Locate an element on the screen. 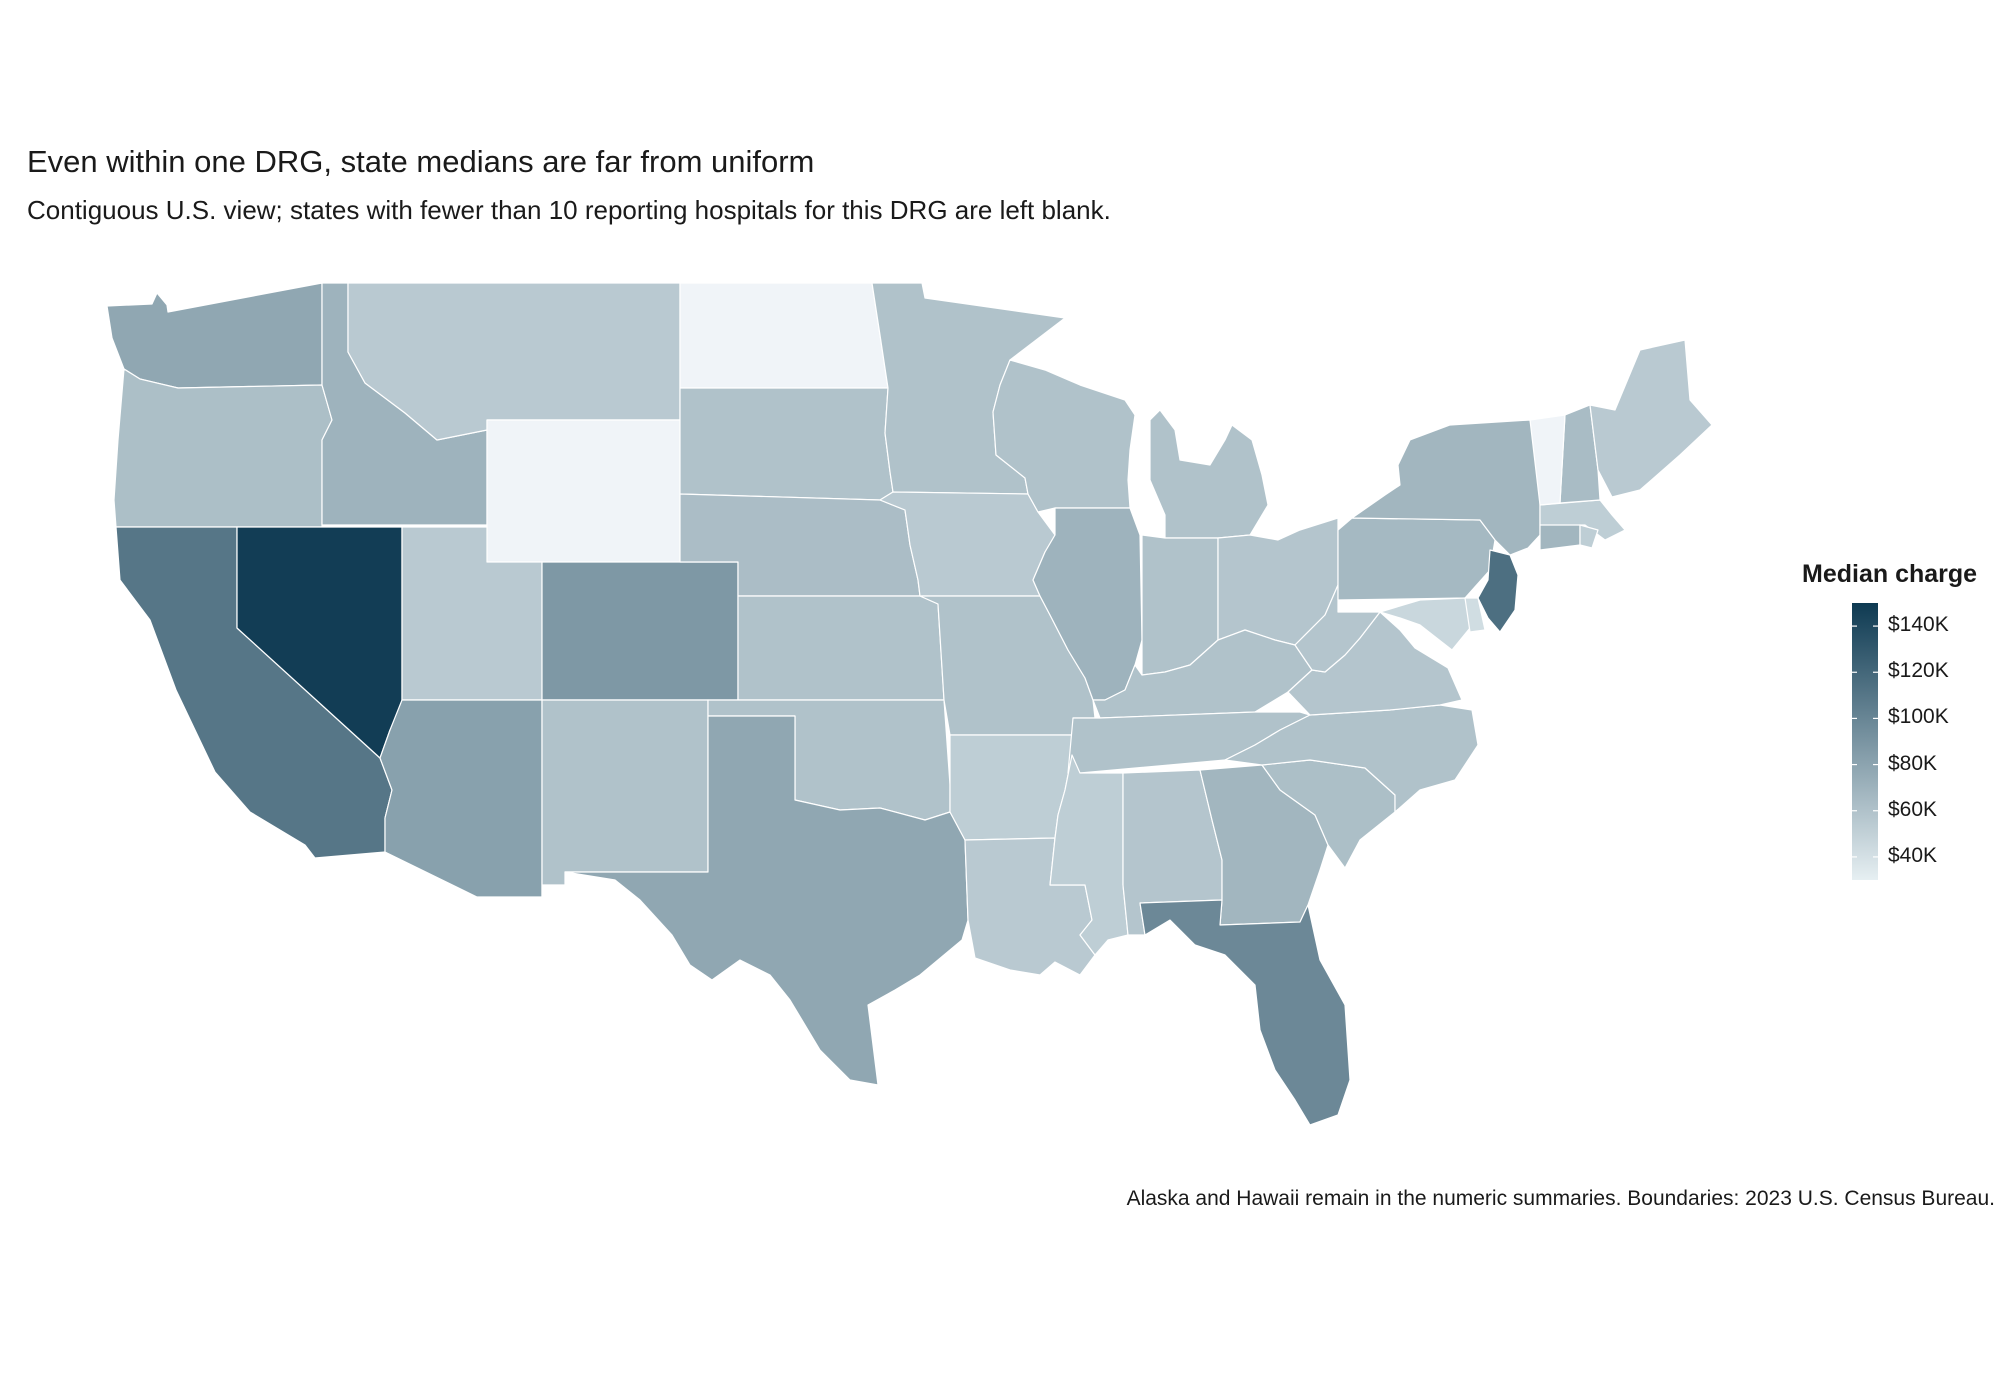  legend-colorbar is located at coordinates (1865, 741).